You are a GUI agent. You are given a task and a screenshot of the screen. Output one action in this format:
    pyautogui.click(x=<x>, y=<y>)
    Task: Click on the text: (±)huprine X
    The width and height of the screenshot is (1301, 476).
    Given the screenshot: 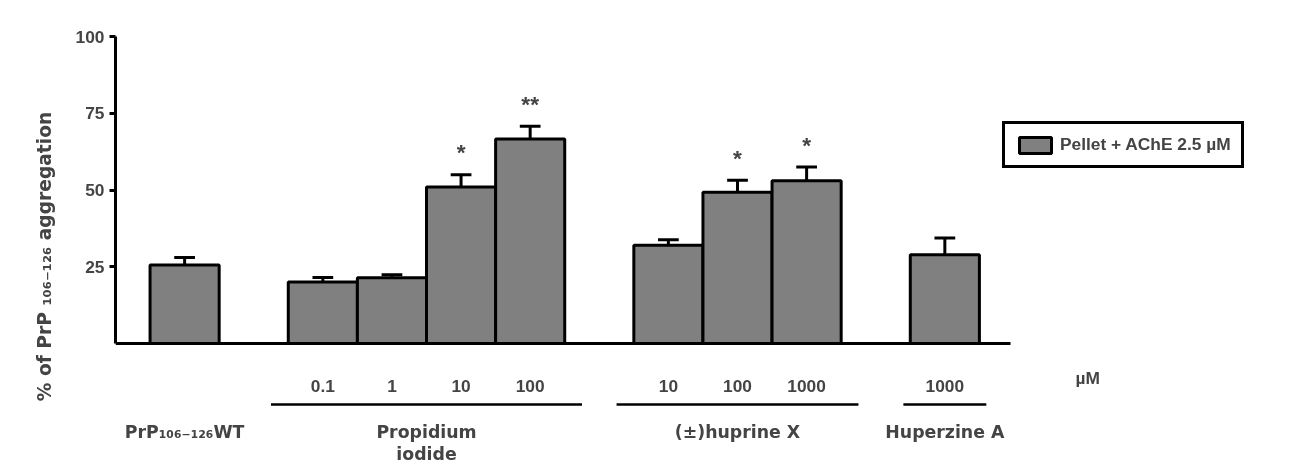 What is the action you would take?
    pyautogui.click(x=737, y=431)
    